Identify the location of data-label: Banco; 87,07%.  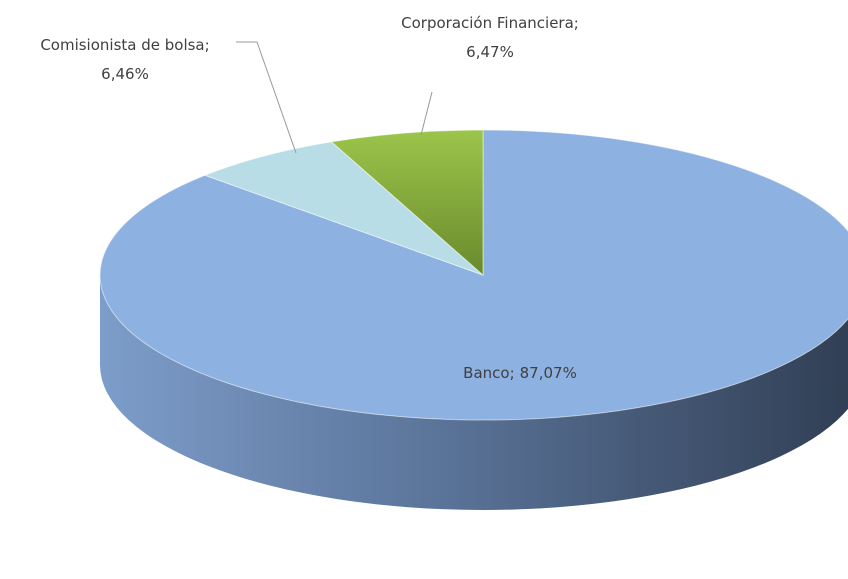
(520, 373).